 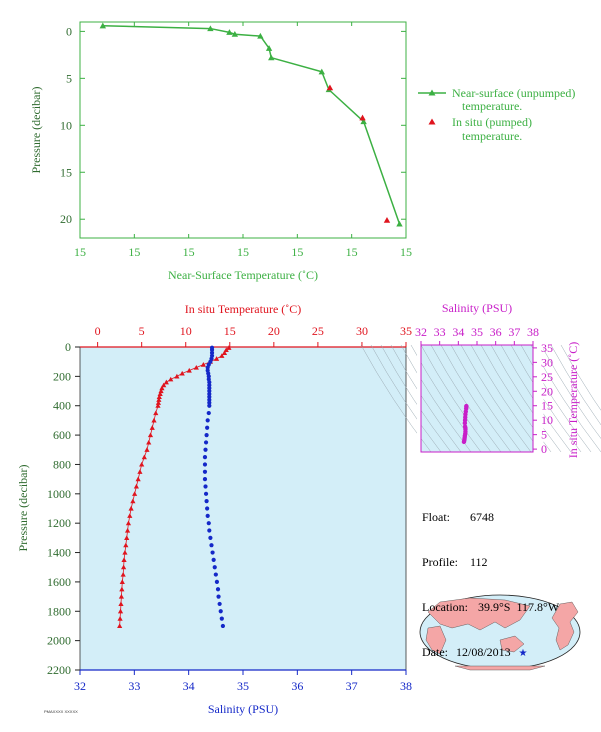 I want to click on ts-x-ticks: 32 33 34 35 36 37 38, so click(x=477, y=335).